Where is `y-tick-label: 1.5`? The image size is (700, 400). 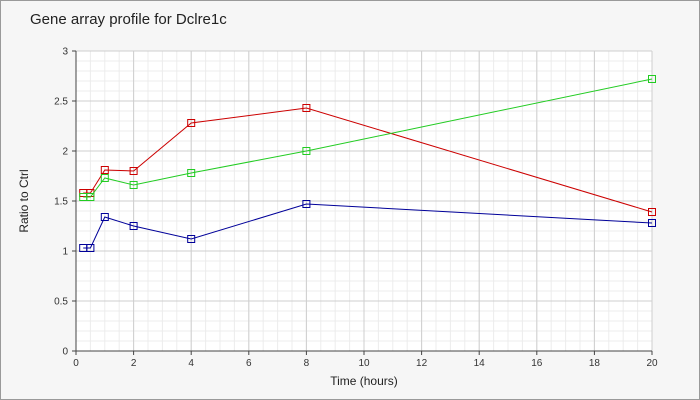 y-tick-label: 1.5 is located at coordinates (61, 202).